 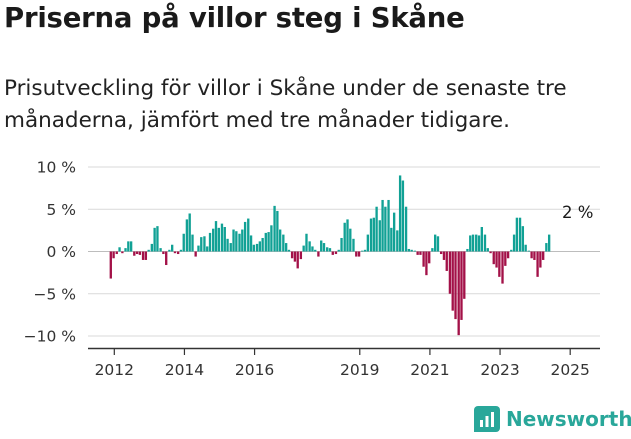 I want to click on y-axis: 10 % 5 % 0 % −5 % −10 %, so click(x=50, y=252).